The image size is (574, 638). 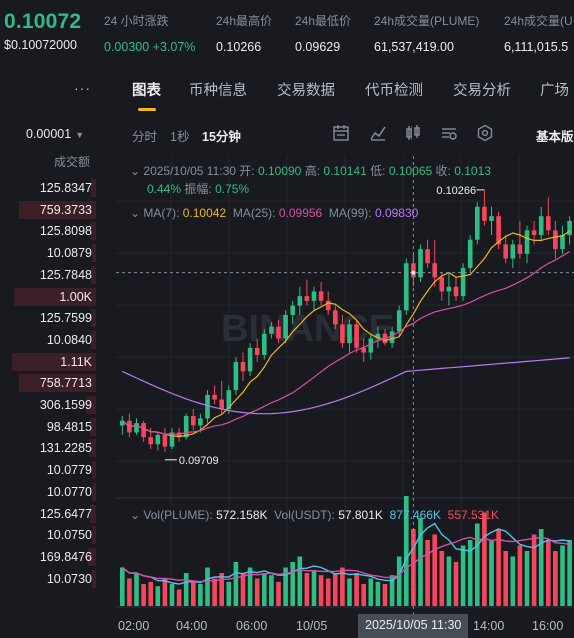 I want to click on tab-token-check: 代币检测, so click(x=394, y=91).